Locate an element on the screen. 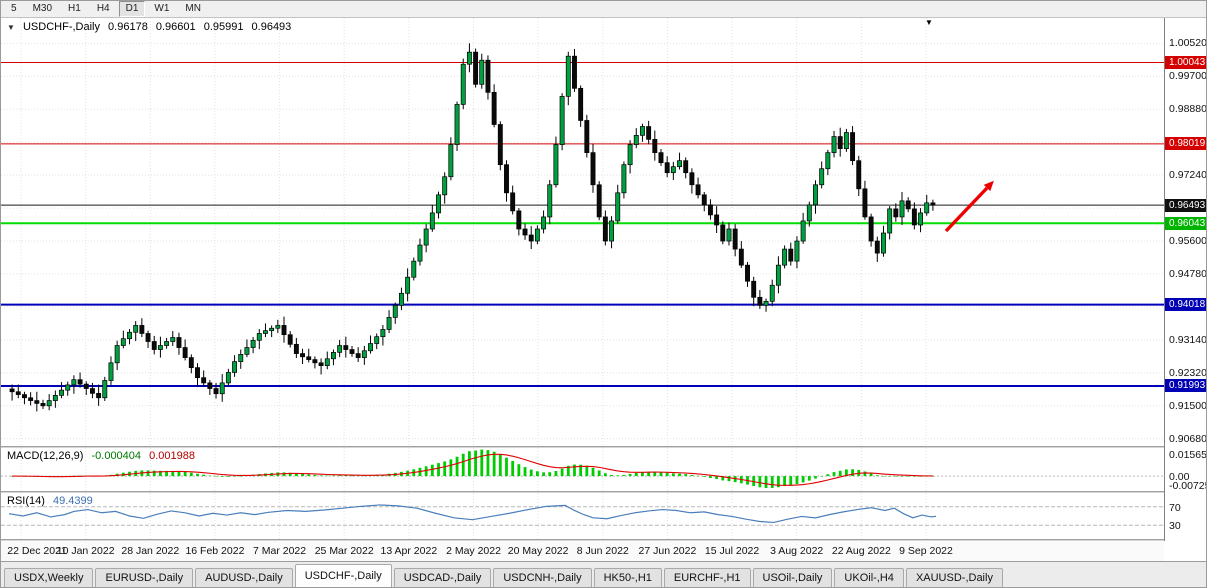  symbol-tab-usdcad-daily: USDCAD-,Daily is located at coordinates (442, 577).